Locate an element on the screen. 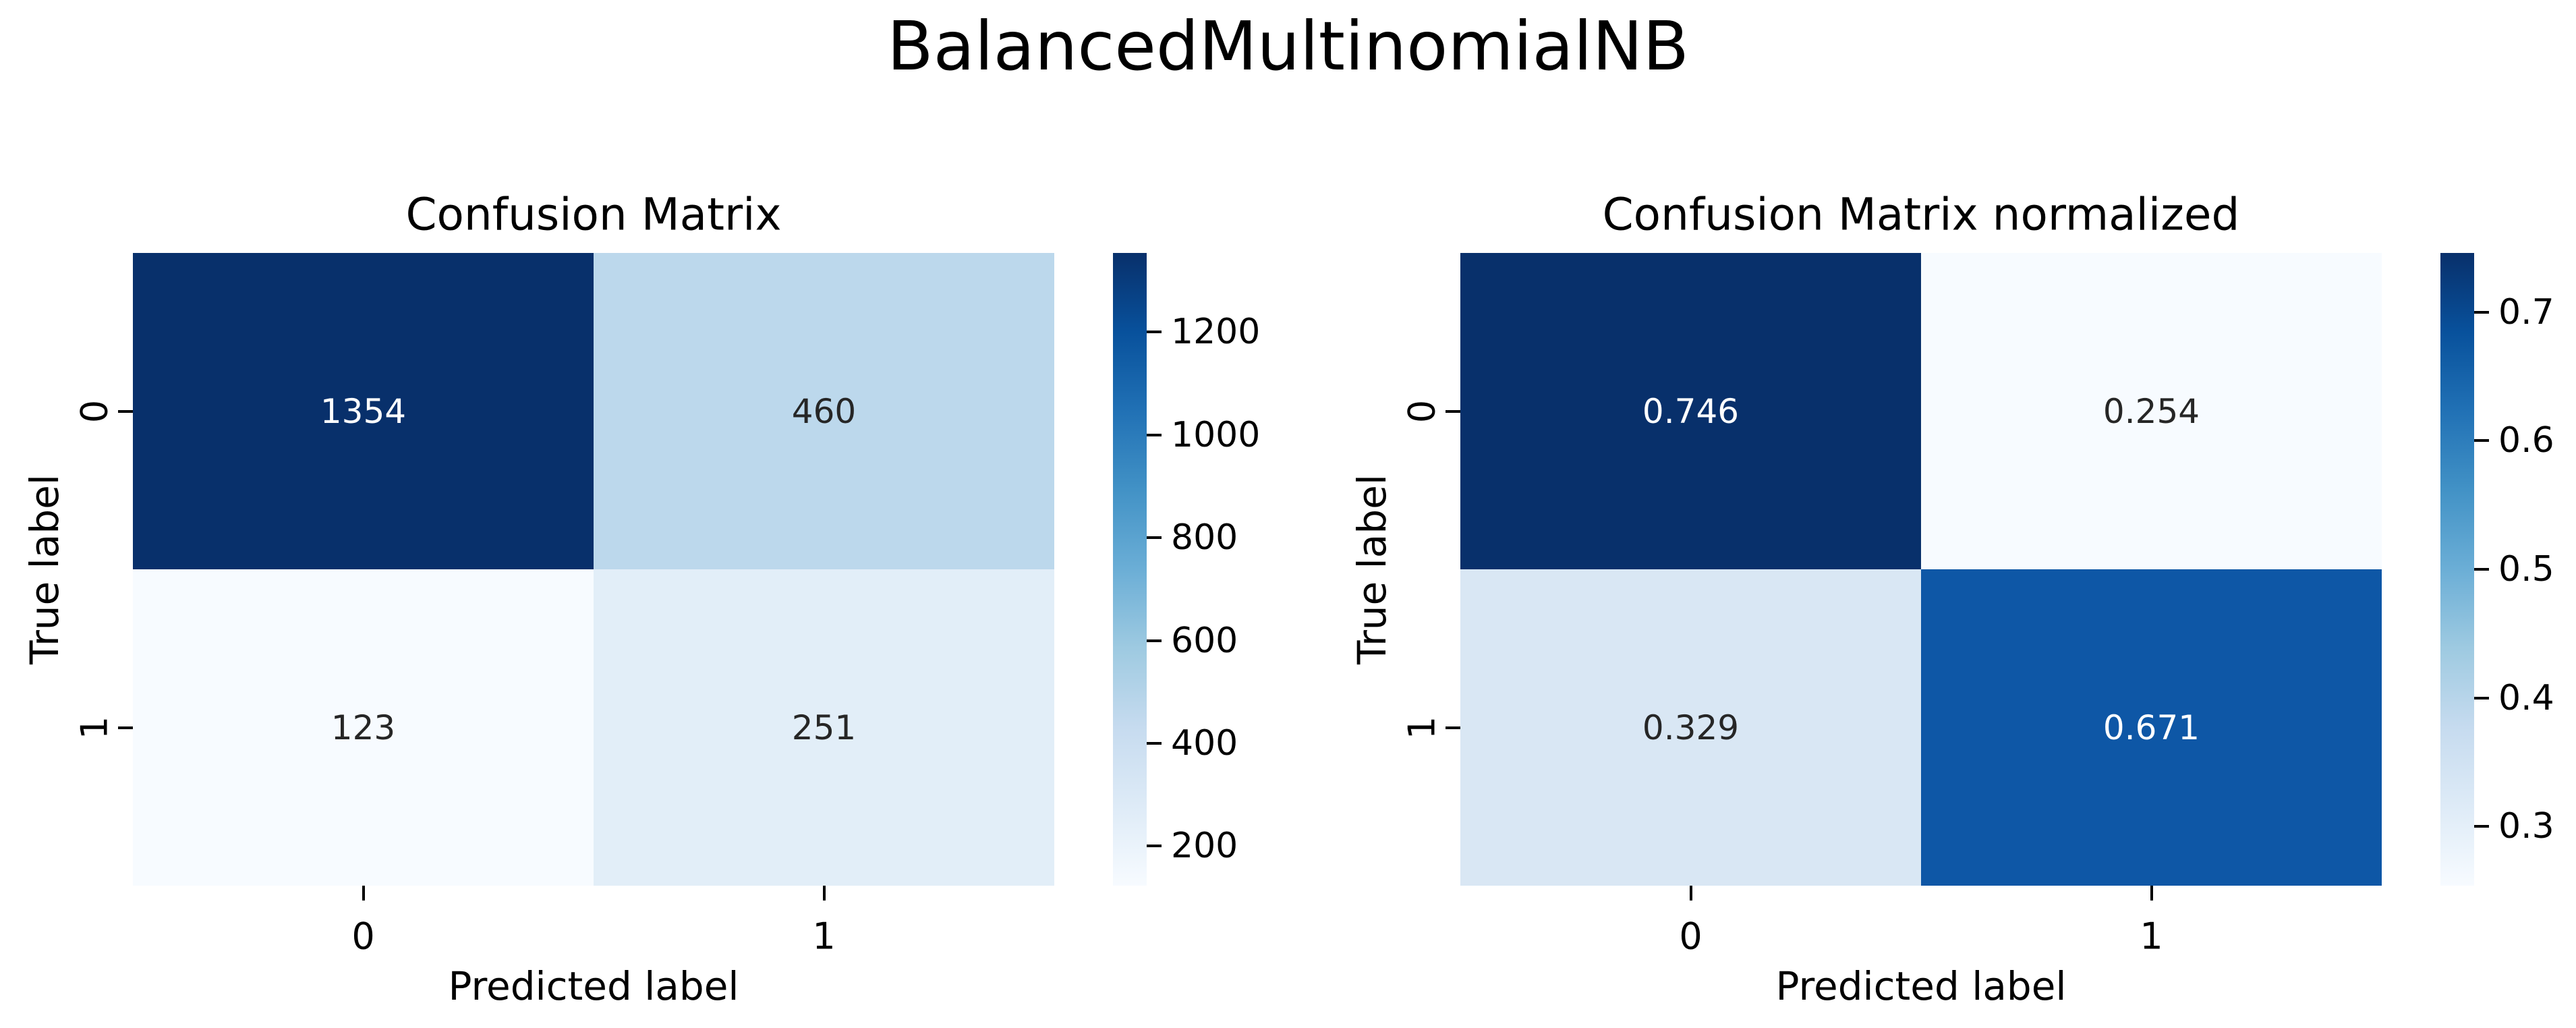 This screenshot has width=2576, height=1028. figure-title: BalancedMultinomialNB is located at coordinates (1288, 46).